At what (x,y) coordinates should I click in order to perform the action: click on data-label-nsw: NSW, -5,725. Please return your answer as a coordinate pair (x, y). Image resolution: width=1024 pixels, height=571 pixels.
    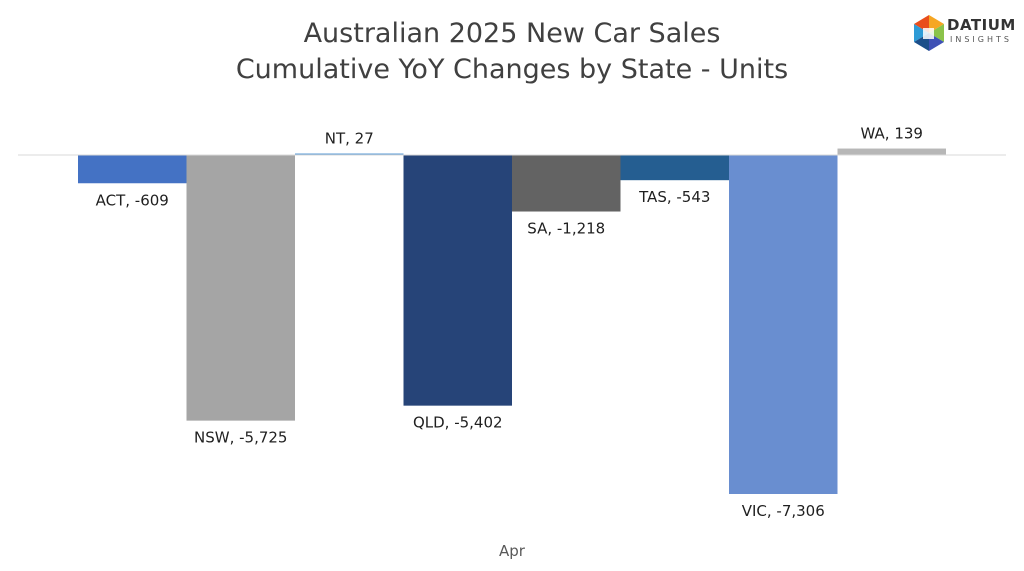
    Looking at the image, I should click on (240, 438).